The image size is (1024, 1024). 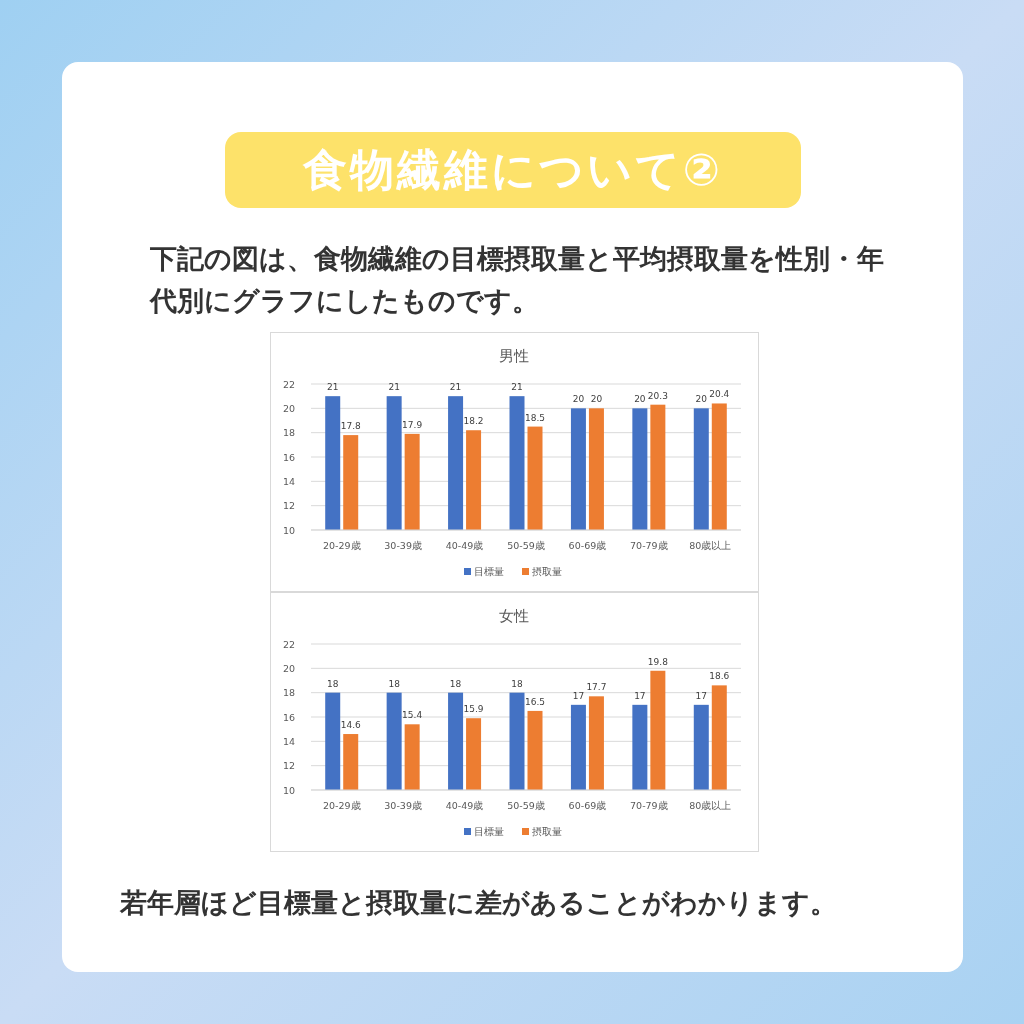 I want to click on data-label: 14.6, so click(x=350, y=725).